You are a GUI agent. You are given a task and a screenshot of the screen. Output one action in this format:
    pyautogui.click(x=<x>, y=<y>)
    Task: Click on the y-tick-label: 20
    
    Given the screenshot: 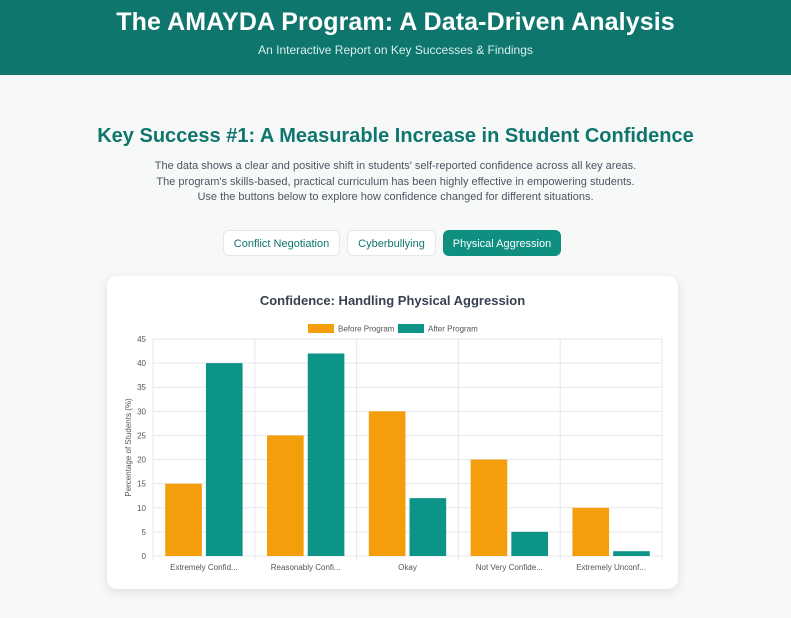 What is the action you would take?
    pyautogui.click(x=141, y=460)
    